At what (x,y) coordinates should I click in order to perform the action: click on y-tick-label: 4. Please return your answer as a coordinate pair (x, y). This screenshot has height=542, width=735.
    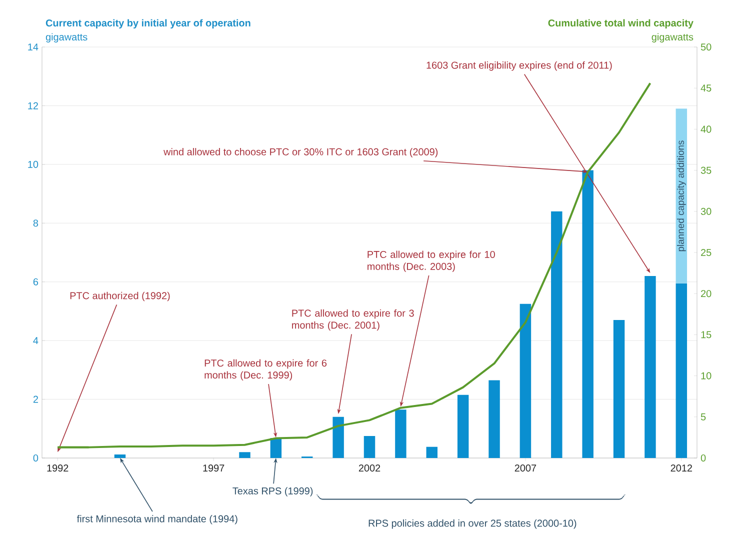
    Looking at the image, I should click on (35, 340).